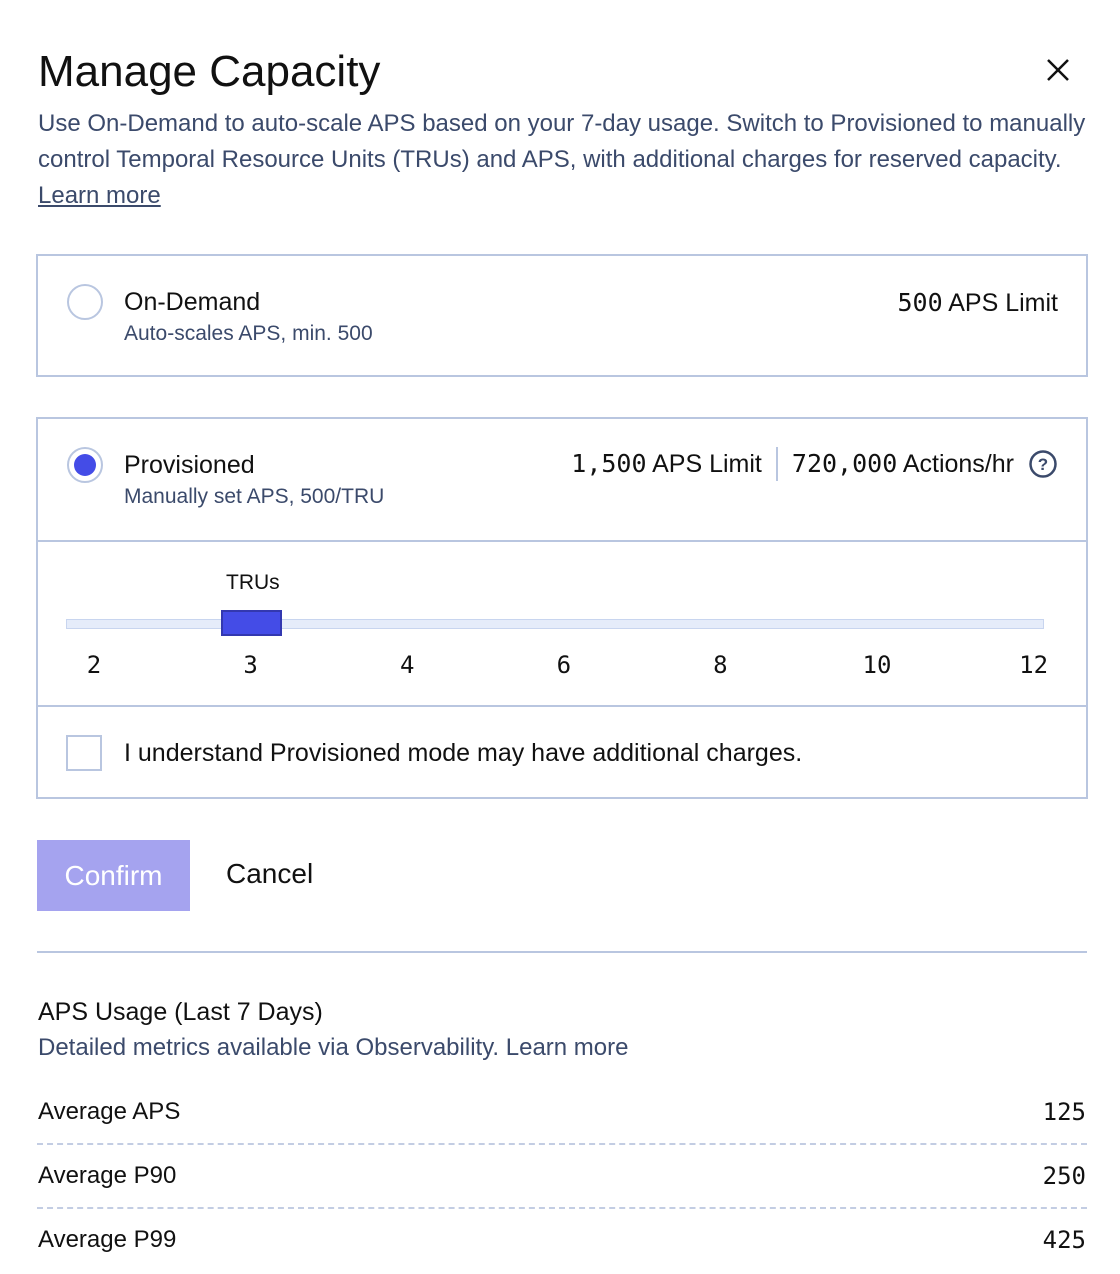 The image size is (1120, 1274). I want to click on slider-tick: 3, so click(250, 665).